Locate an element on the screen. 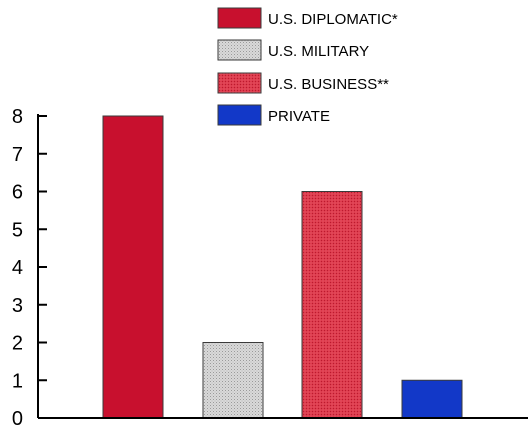 Image resolution: width=528 pixels, height=429 pixels. y-tick-label: 8 is located at coordinates (17, 117).